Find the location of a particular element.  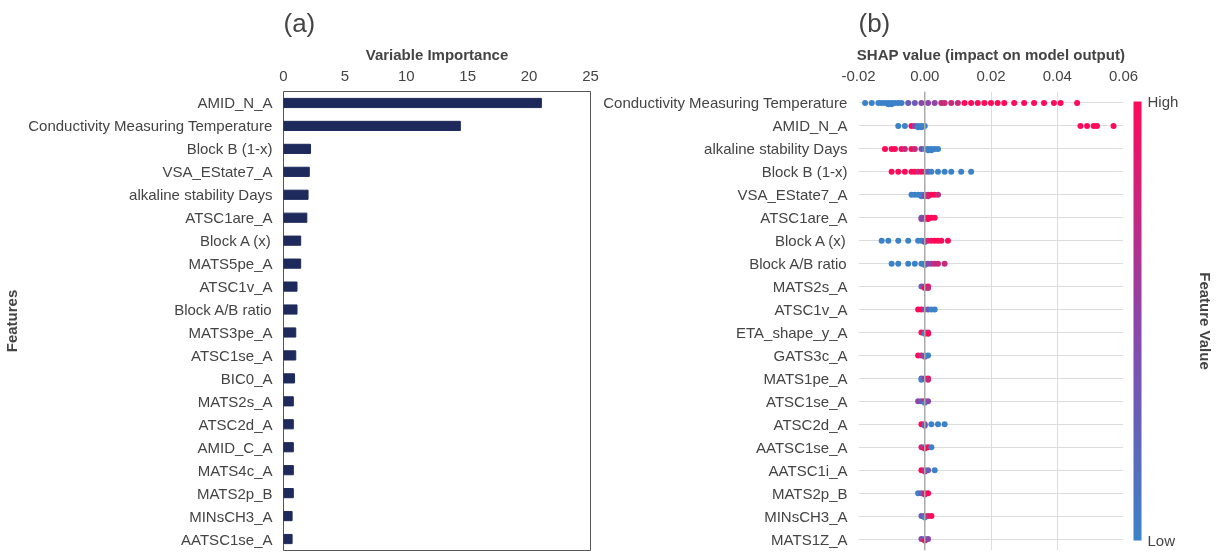

chart-title: (a) is located at coordinates (299, 22).